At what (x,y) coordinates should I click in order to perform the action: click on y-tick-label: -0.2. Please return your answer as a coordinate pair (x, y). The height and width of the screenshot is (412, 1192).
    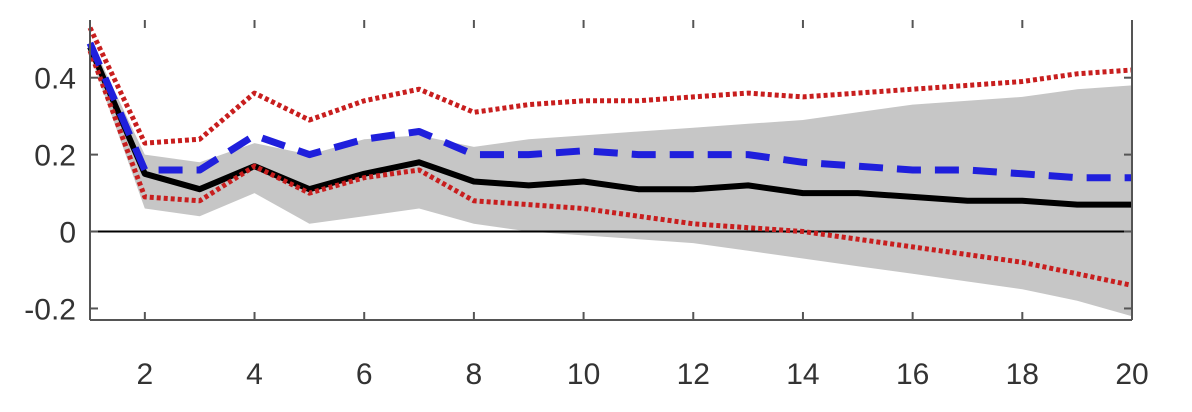
    Looking at the image, I should click on (50, 309).